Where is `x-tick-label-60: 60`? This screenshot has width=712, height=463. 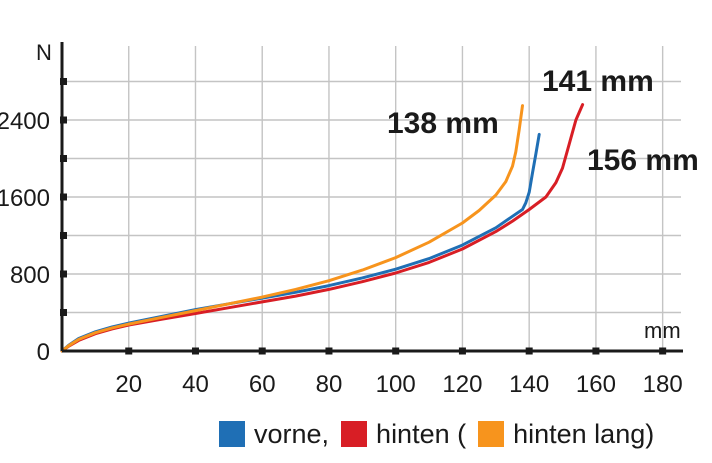
x-tick-label-60: 60 is located at coordinates (262, 384).